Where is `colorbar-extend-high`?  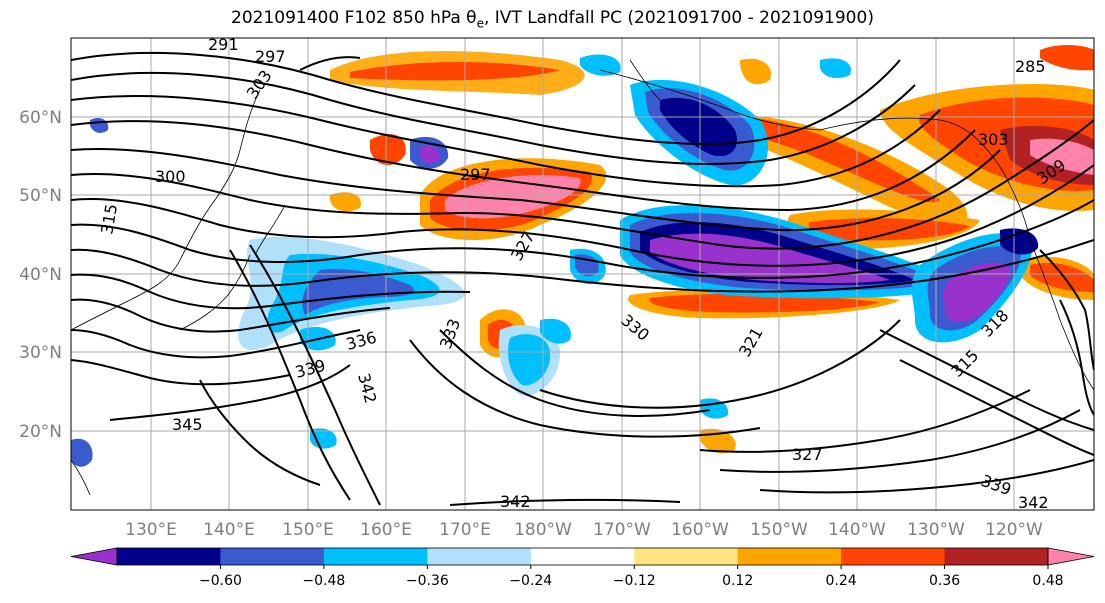
colorbar-extend-high is located at coordinates (1071, 556).